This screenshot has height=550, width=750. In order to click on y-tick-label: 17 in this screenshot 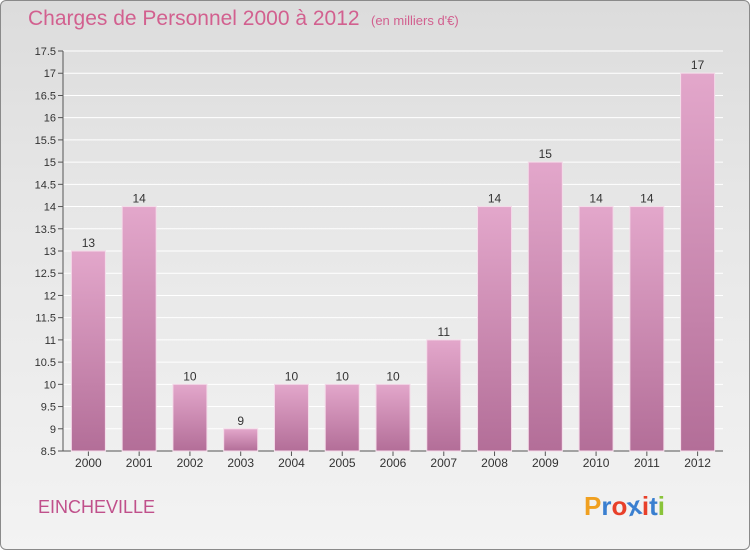, I will do `click(50, 74)`.